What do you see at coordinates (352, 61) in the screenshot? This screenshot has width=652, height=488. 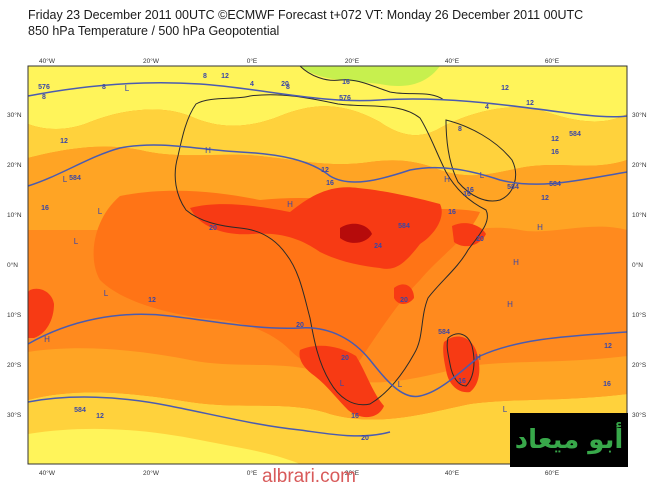 I see `lon-label-top: 20°E` at bounding box center [352, 61].